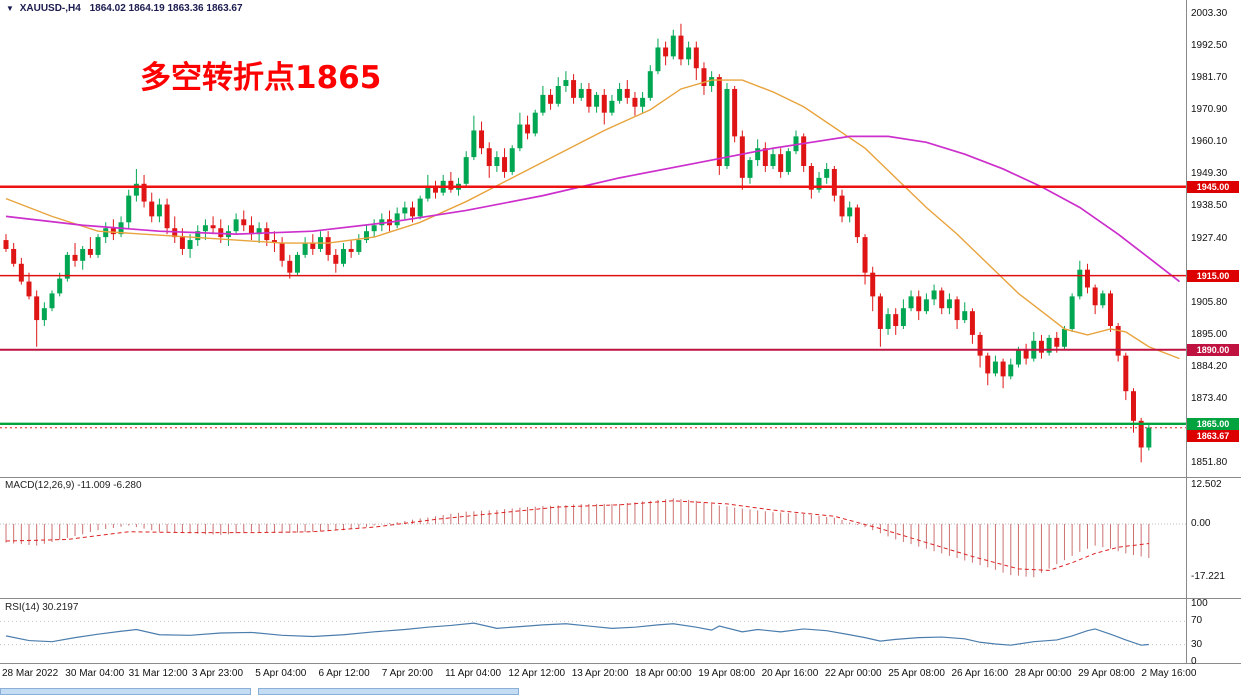 The image size is (1241, 696). I want to click on price-tick-label: 1873.40, so click(1209, 398).